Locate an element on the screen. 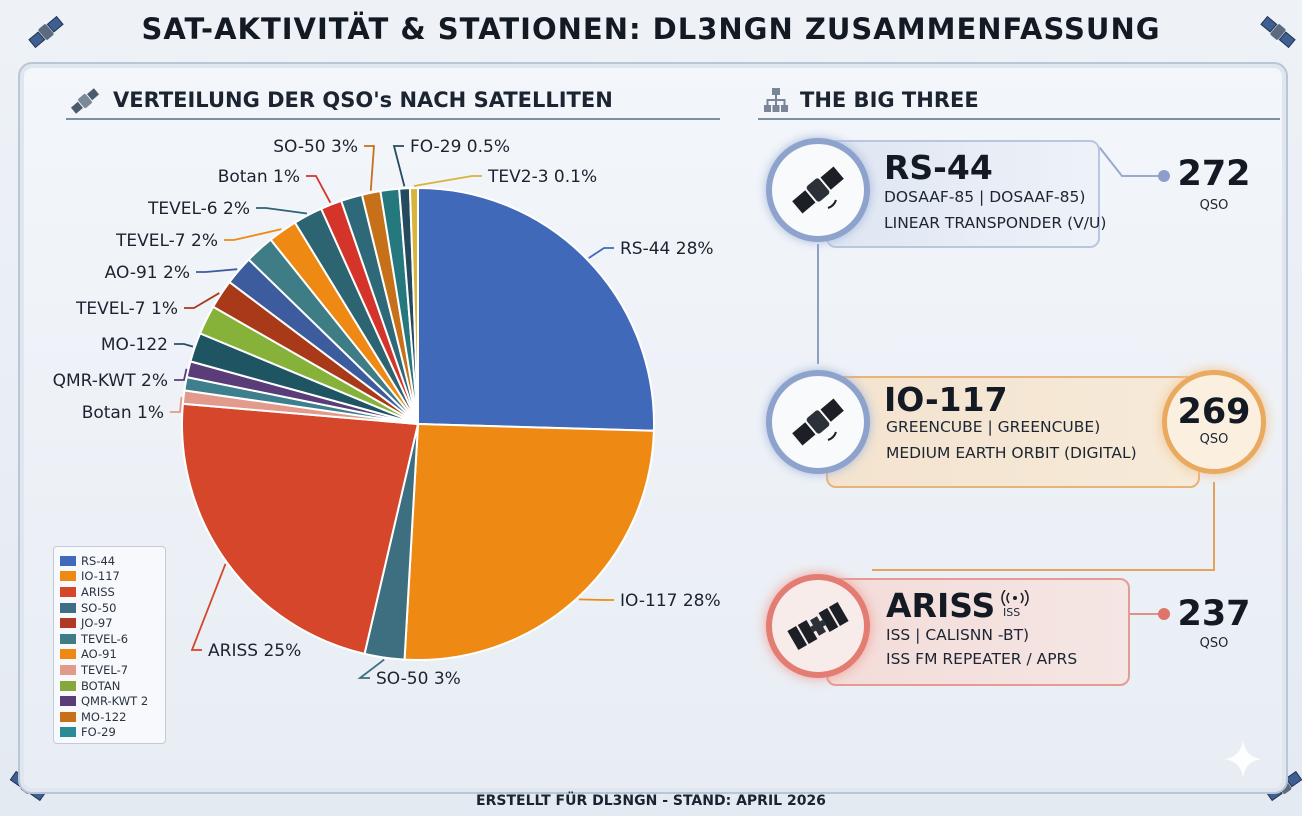  qso-count: 269 is located at coordinates (1214, 412).